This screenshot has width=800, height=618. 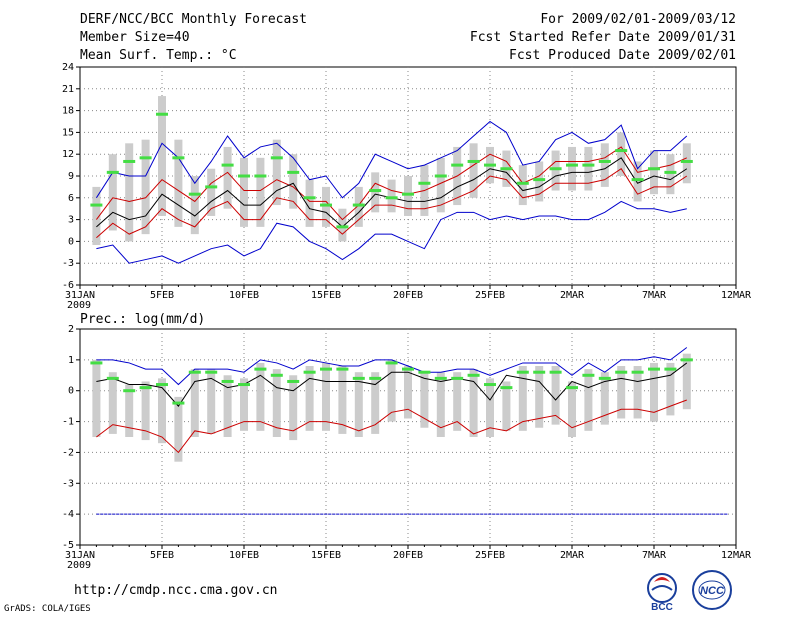 I want to click on y-tick-label: 2, so click(x=71, y=329).